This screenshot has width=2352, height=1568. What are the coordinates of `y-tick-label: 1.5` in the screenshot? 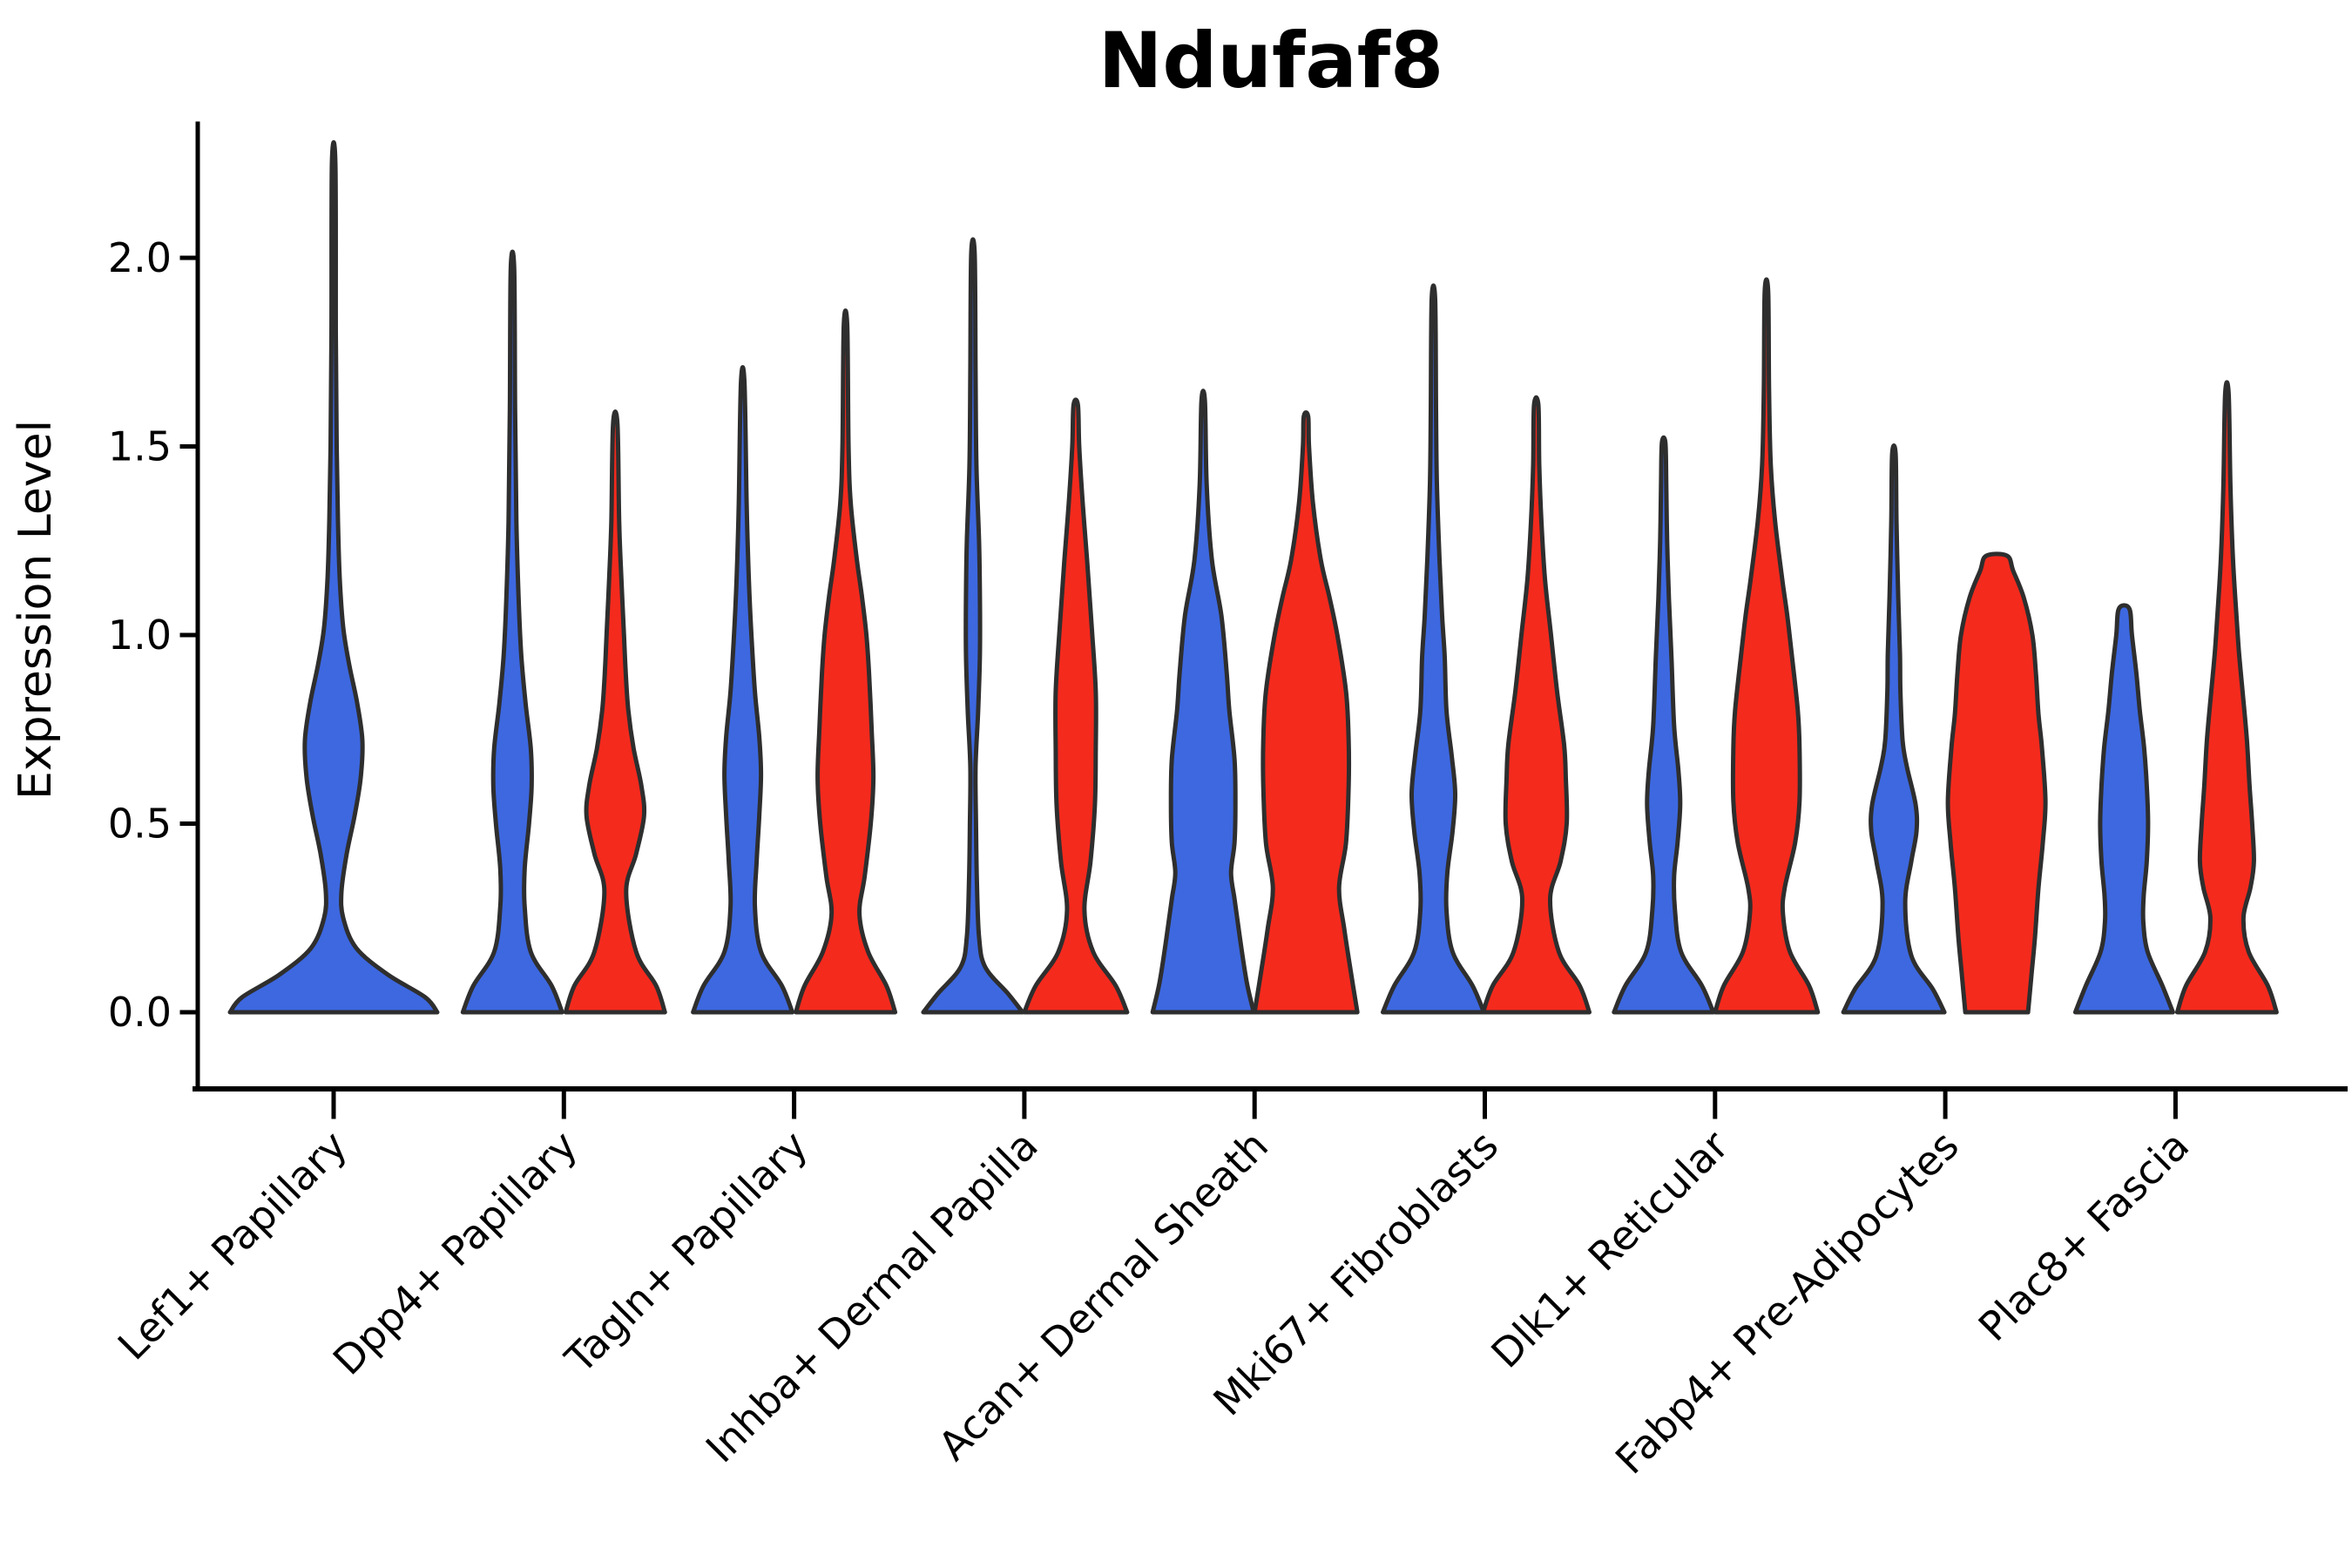 It's located at (140, 446).